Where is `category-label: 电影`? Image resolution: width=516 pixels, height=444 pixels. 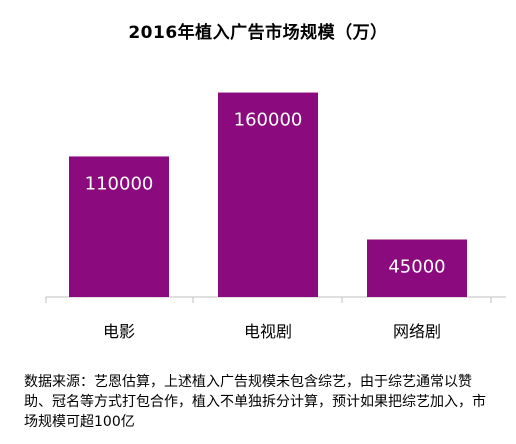
category-label: 电影 is located at coordinates (119, 331).